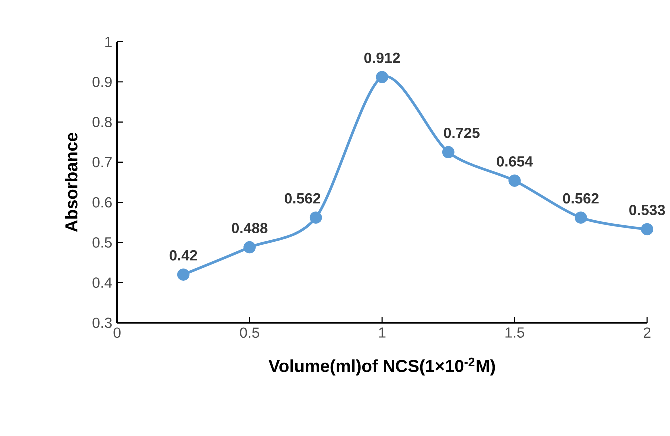  Describe the element at coordinates (515, 333) in the screenshot. I see `x-tick-label: 1.5` at that location.